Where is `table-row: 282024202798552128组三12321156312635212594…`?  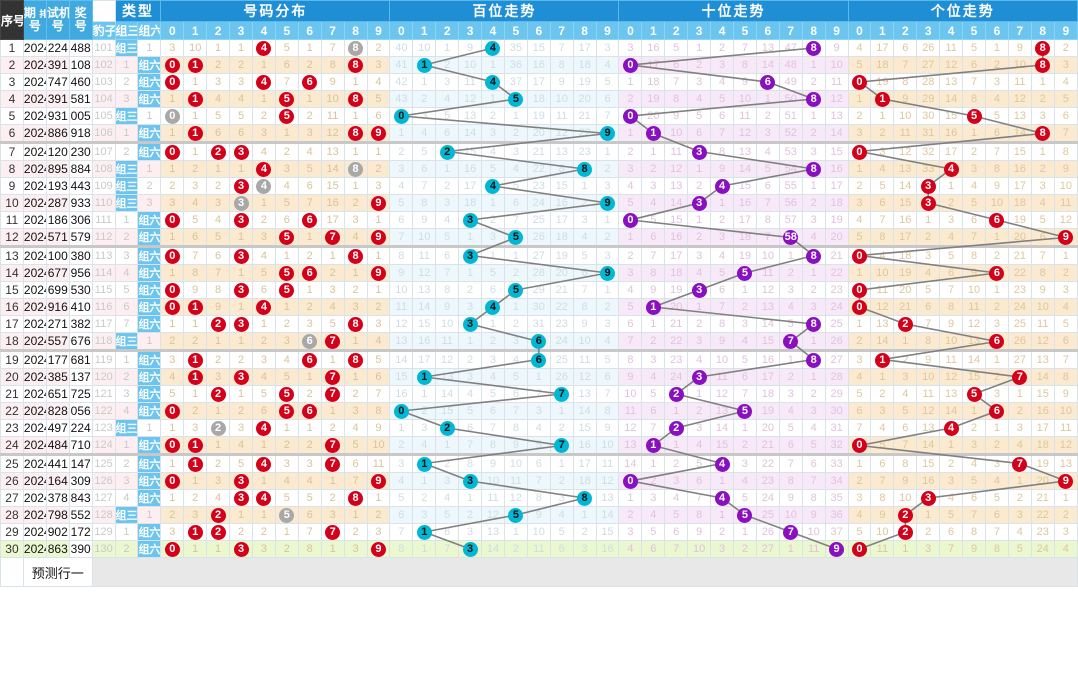 table-row: 282024202798552128组三12321156312635212594… is located at coordinates (539, 515).